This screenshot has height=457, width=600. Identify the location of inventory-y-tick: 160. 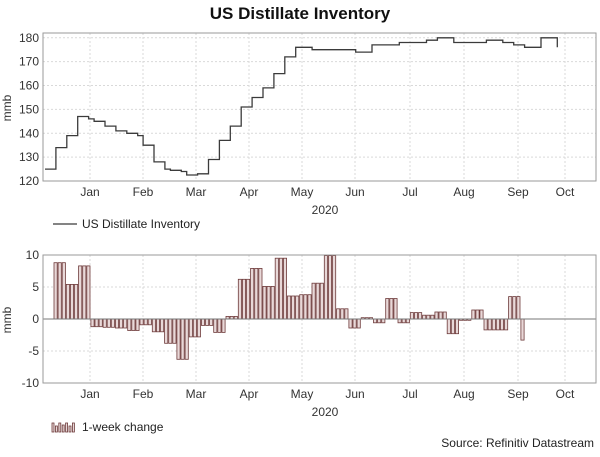
(29, 86).